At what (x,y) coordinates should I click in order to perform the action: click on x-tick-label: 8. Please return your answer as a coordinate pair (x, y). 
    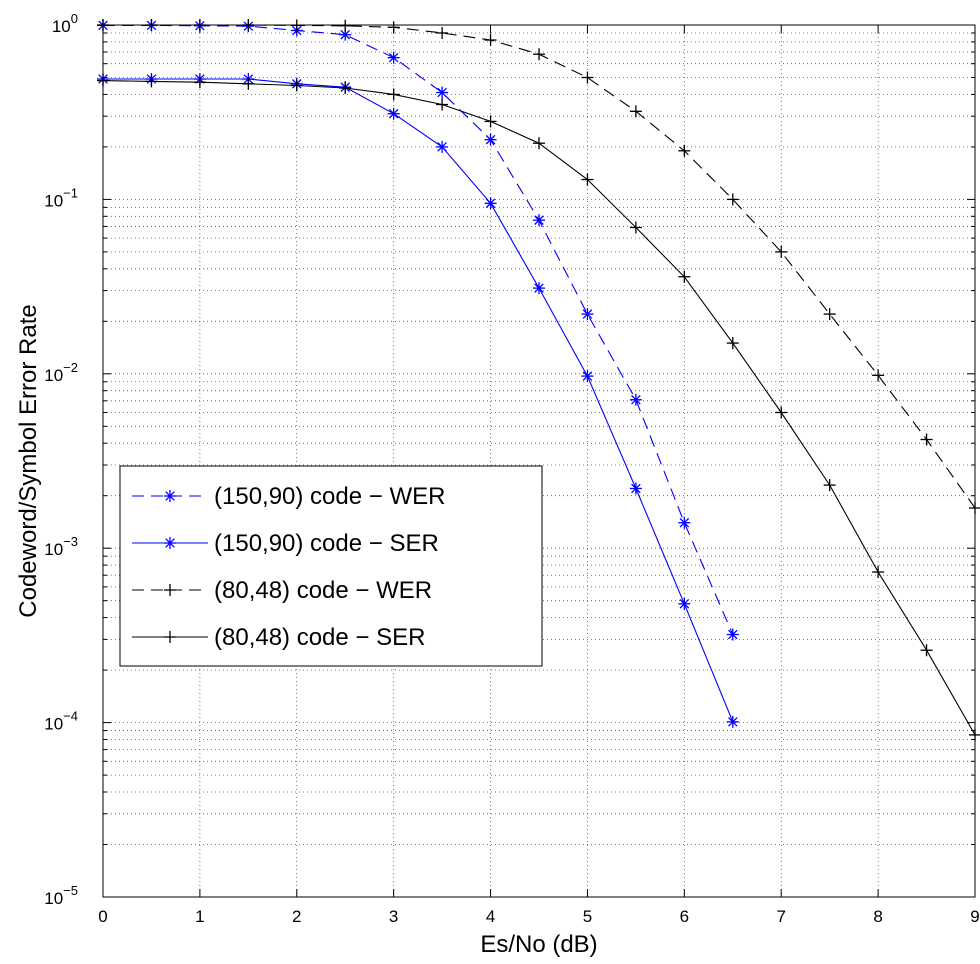
    Looking at the image, I should click on (877, 916).